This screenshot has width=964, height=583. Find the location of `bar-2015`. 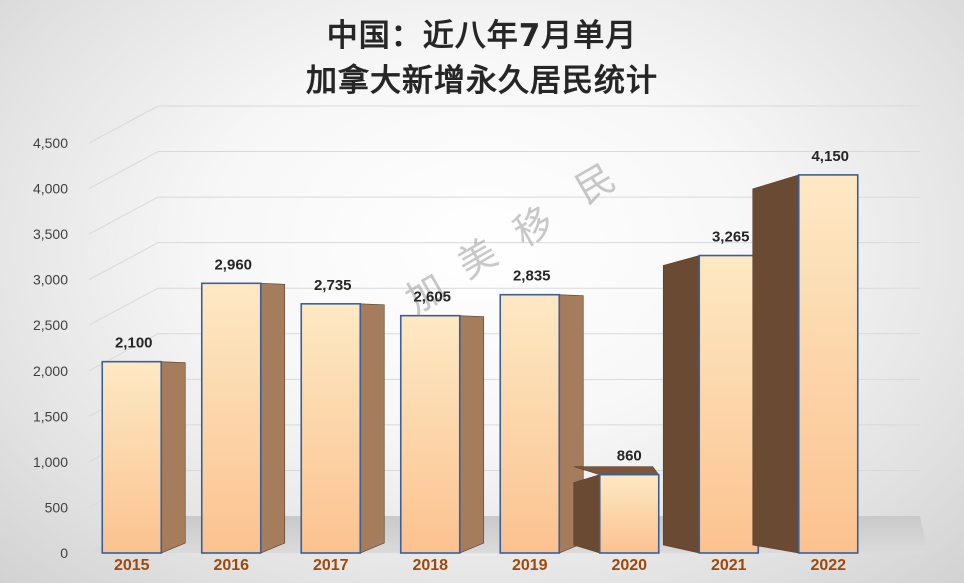

bar-2015 is located at coordinates (143, 457).